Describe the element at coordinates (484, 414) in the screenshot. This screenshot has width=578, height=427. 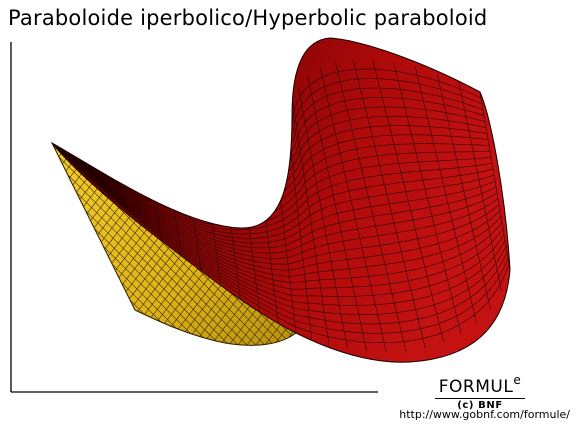
I see `source-url: http://www.gobnf.com/formule/` at that location.